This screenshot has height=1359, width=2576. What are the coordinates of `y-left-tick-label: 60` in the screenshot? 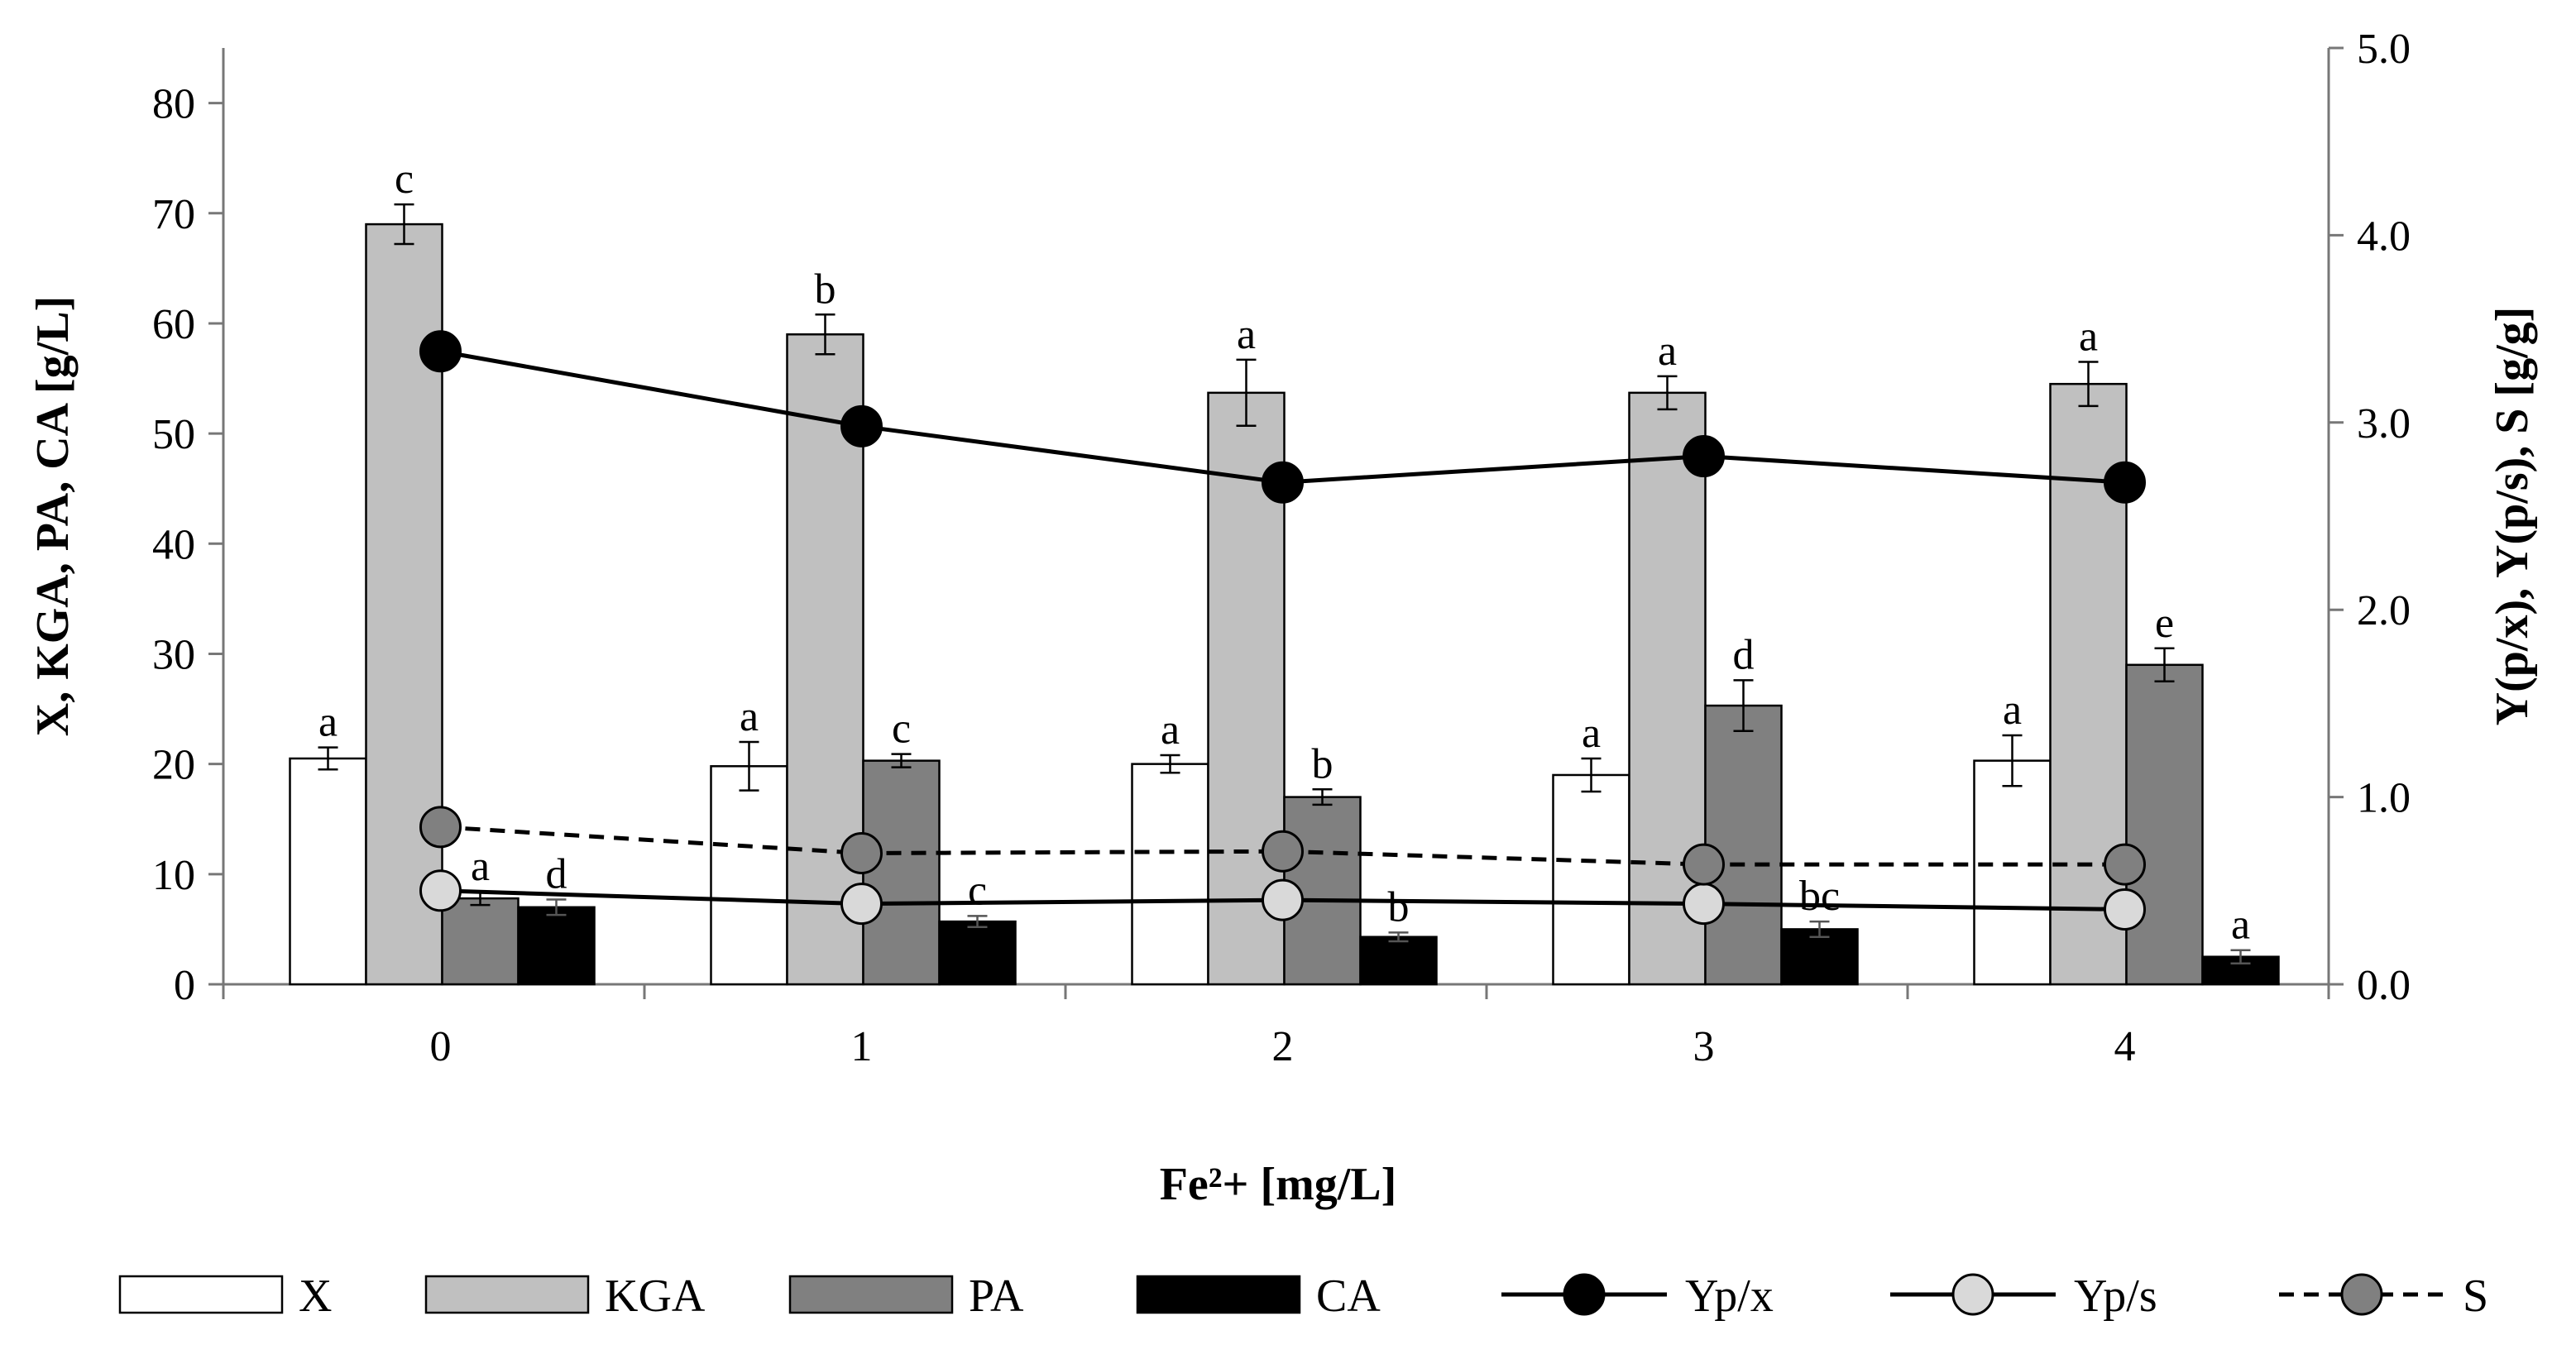 It's located at (173, 324).